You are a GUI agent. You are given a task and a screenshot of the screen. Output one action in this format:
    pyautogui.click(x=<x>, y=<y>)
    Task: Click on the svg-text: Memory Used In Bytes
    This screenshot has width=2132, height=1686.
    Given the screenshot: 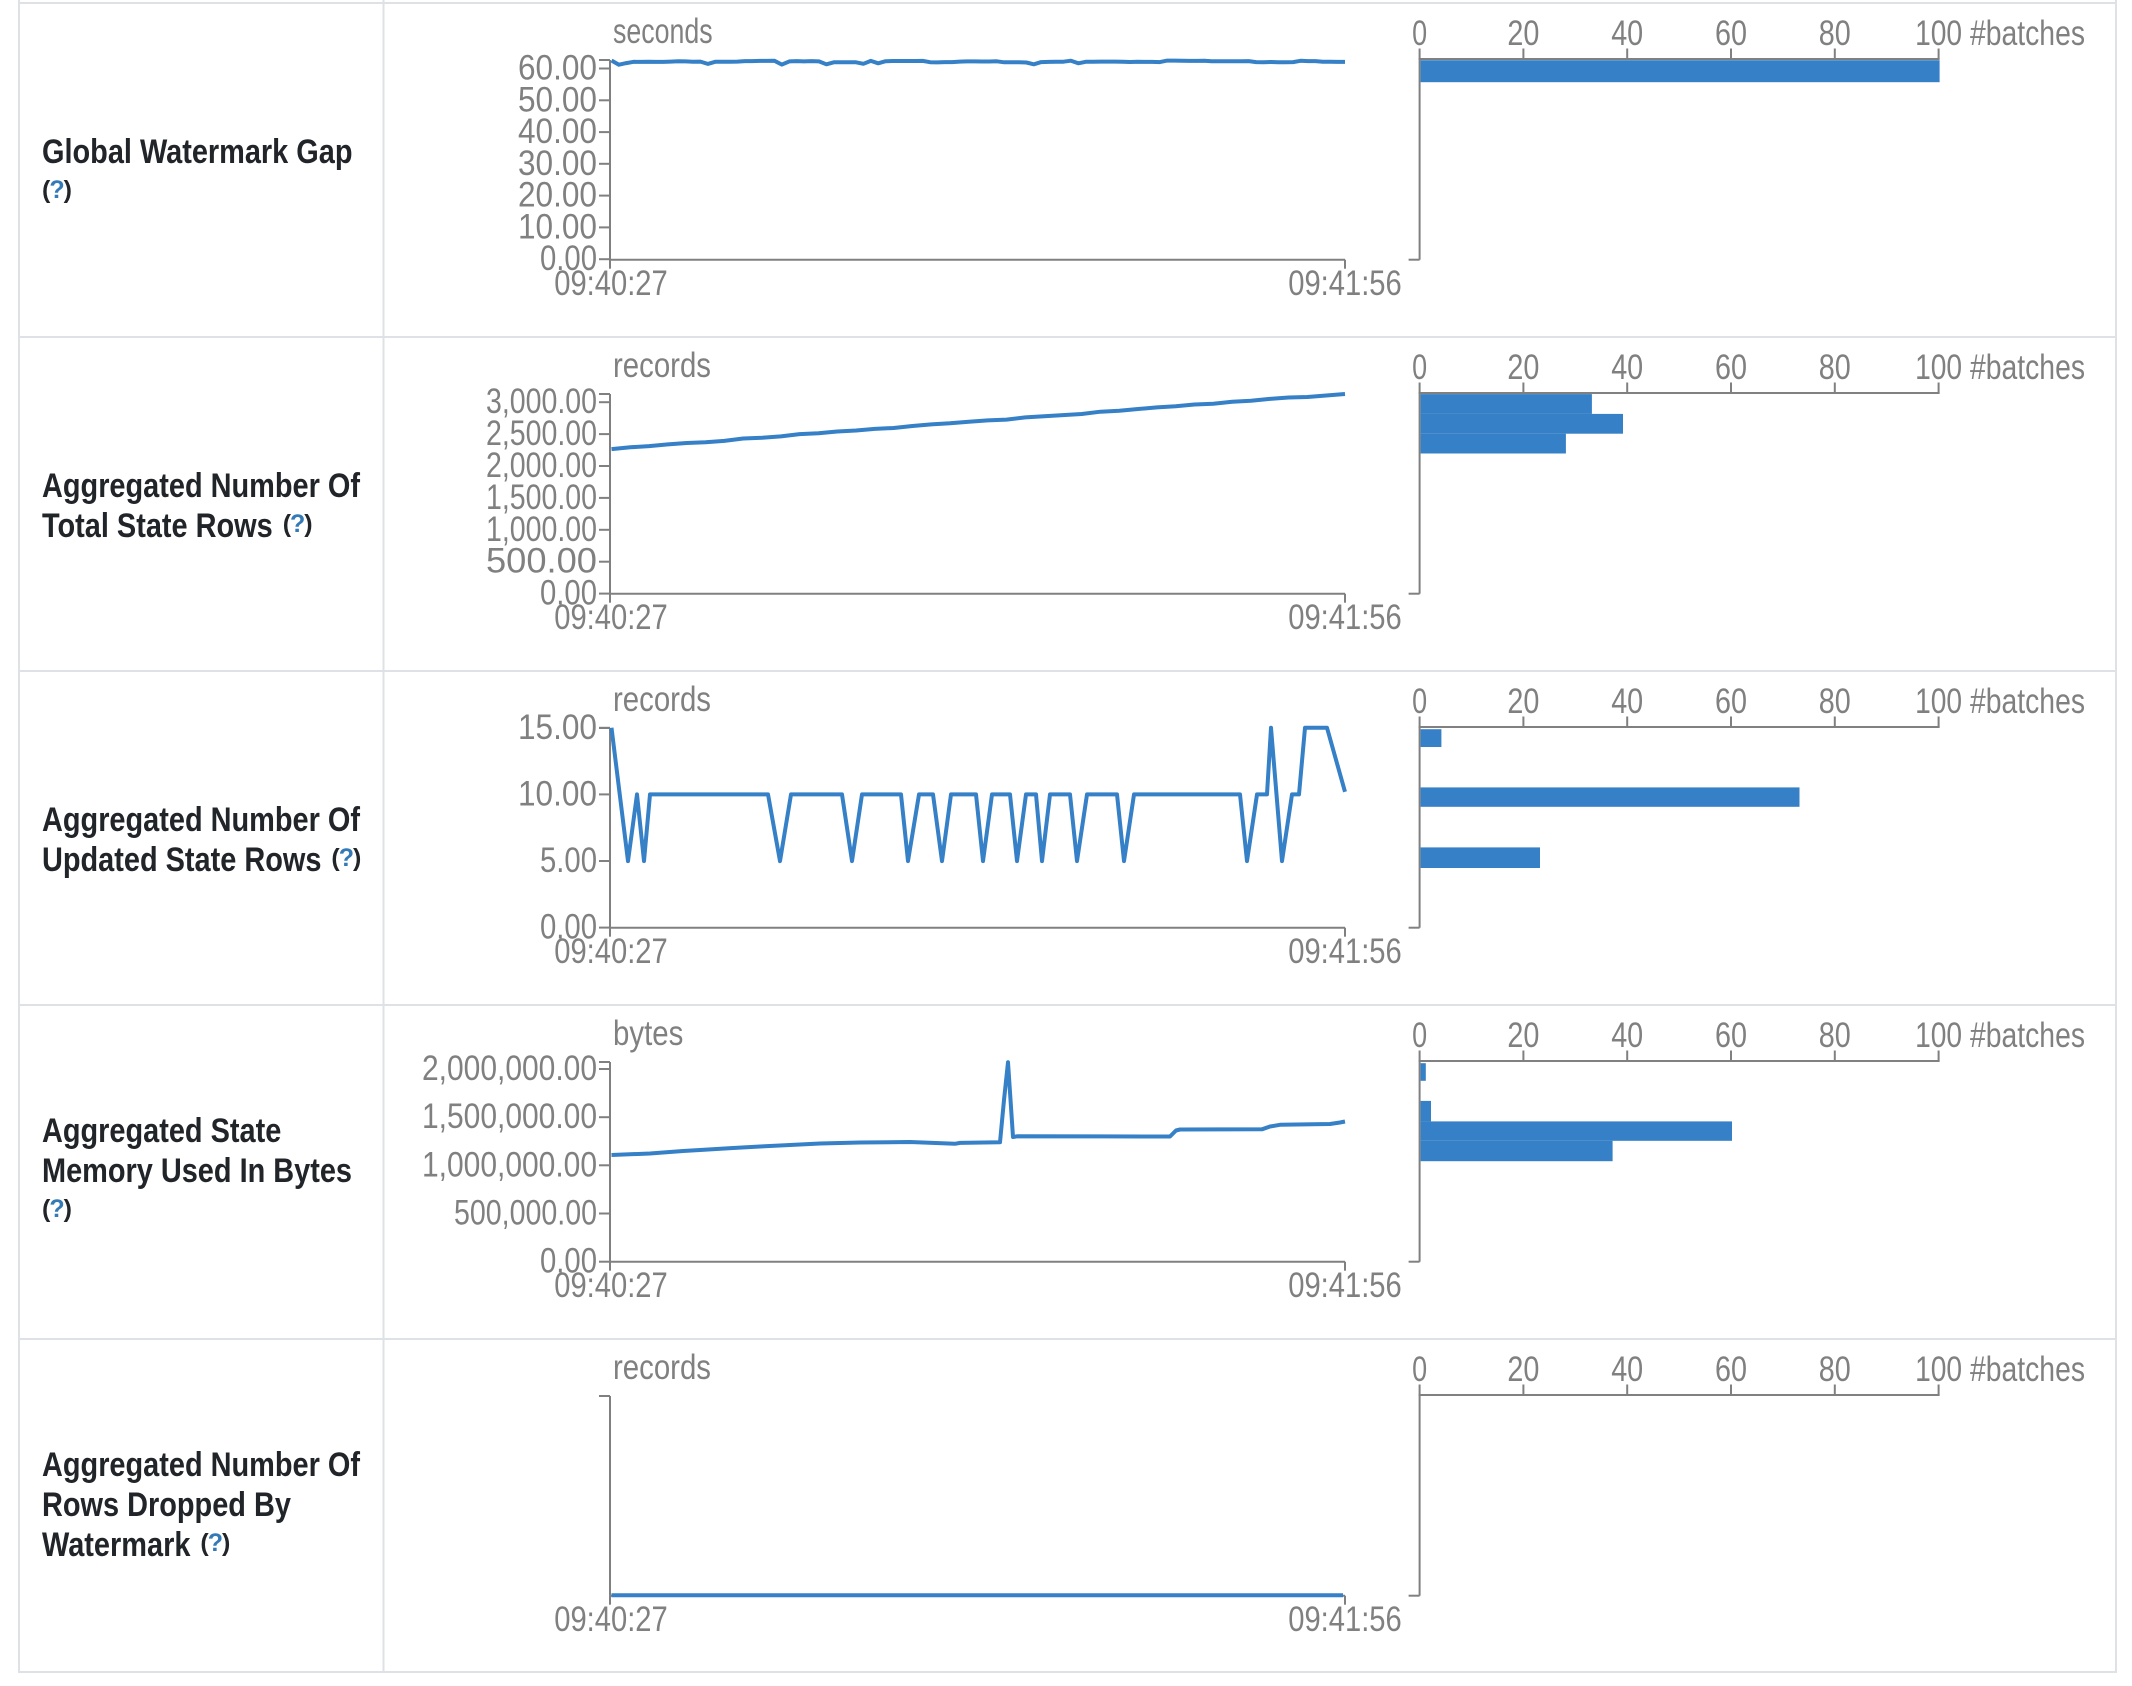 What is the action you would take?
    pyautogui.click(x=197, y=1171)
    